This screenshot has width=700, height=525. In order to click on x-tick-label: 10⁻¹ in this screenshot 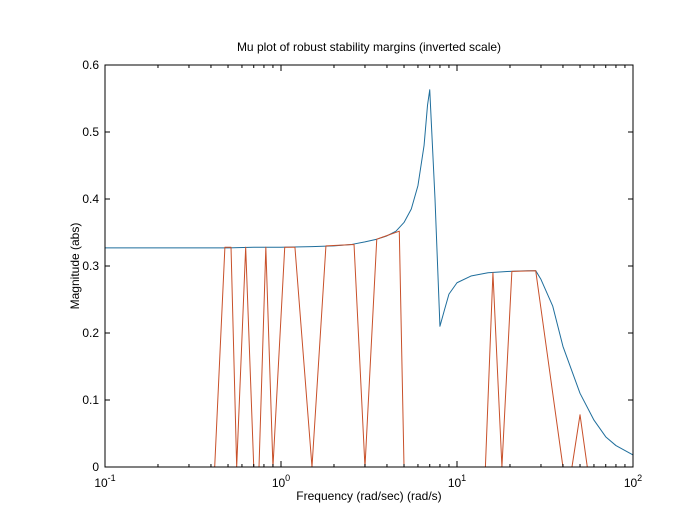, I will do `click(104, 481)`.